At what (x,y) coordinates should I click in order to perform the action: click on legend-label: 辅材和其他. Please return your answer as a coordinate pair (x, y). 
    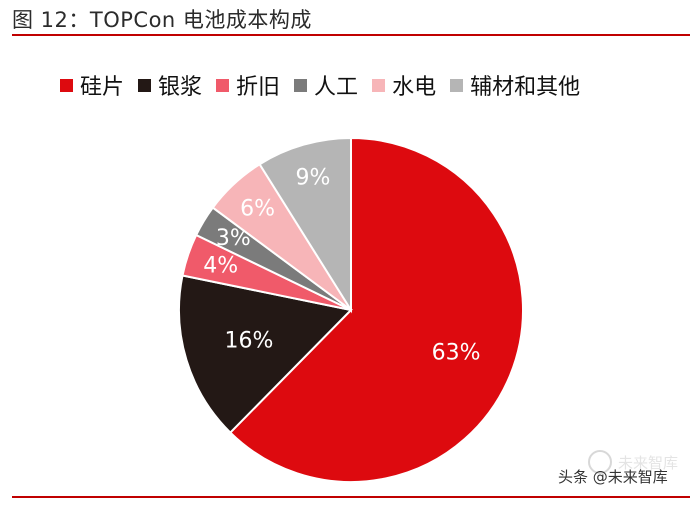
    Looking at the image, I should click on (525, 87).